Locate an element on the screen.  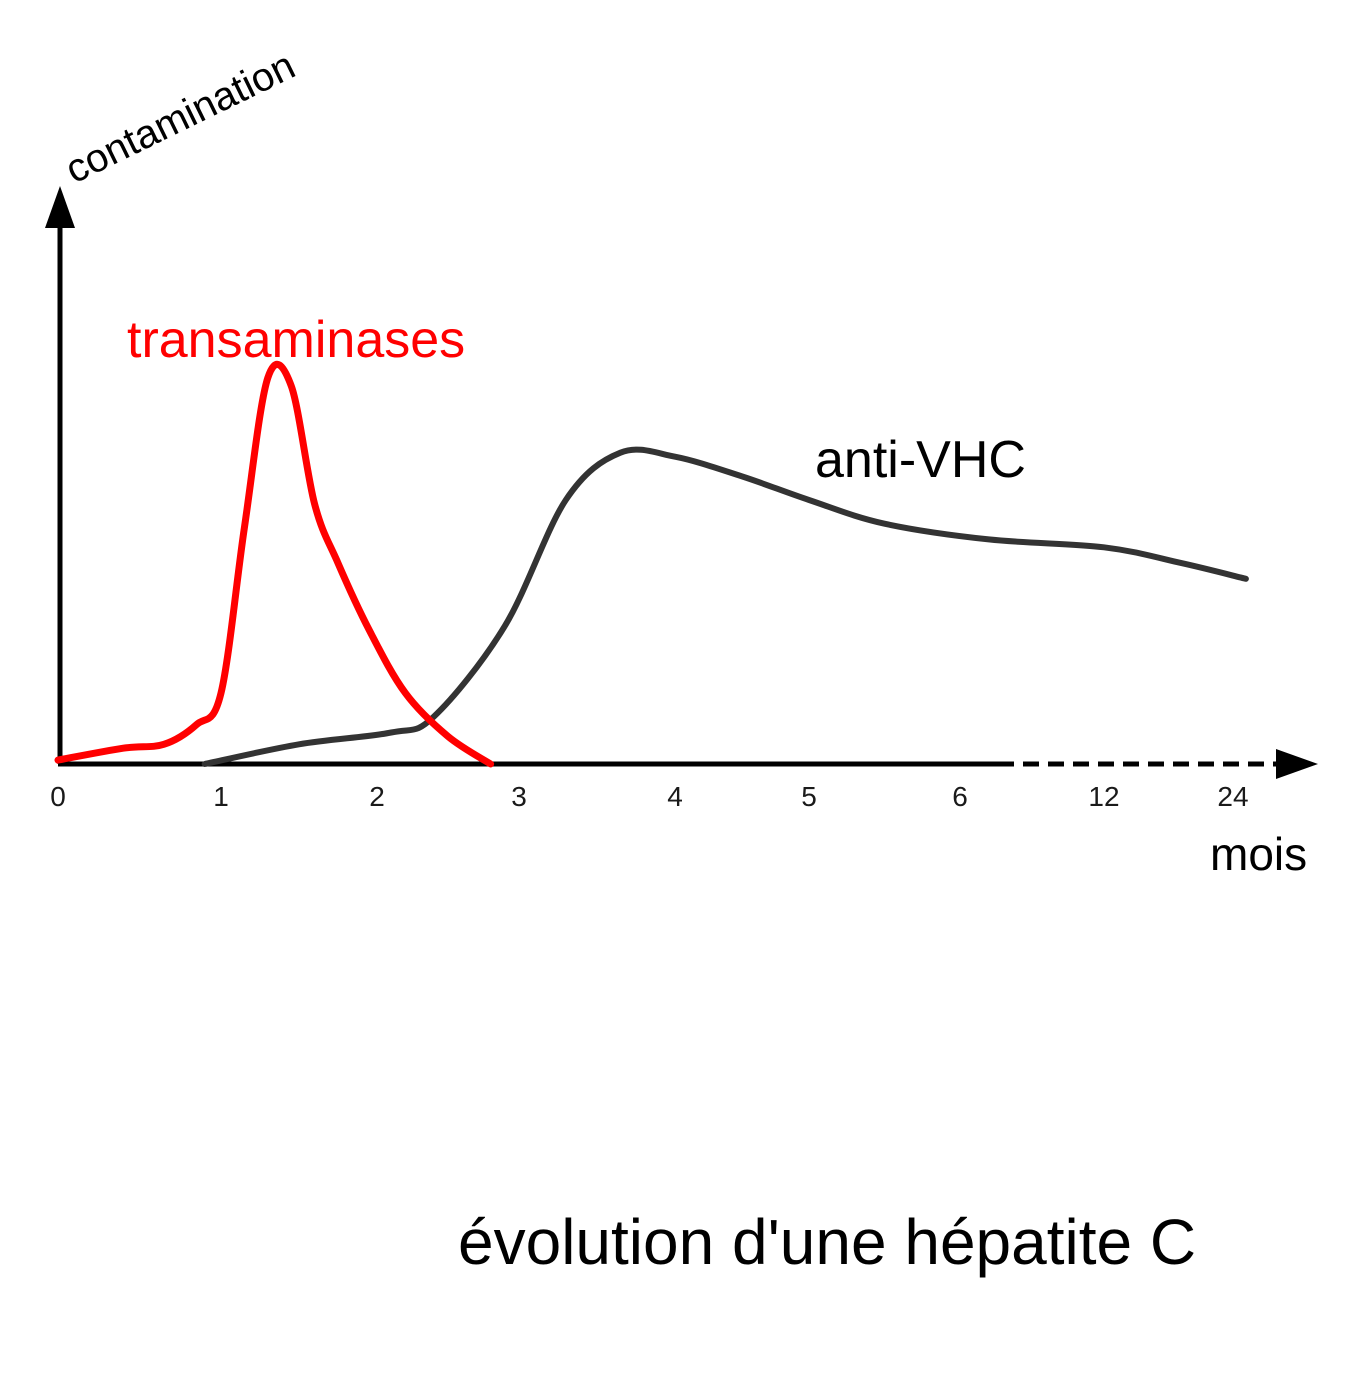
x-axis-label: mois is located at coordinates (1258, 854).